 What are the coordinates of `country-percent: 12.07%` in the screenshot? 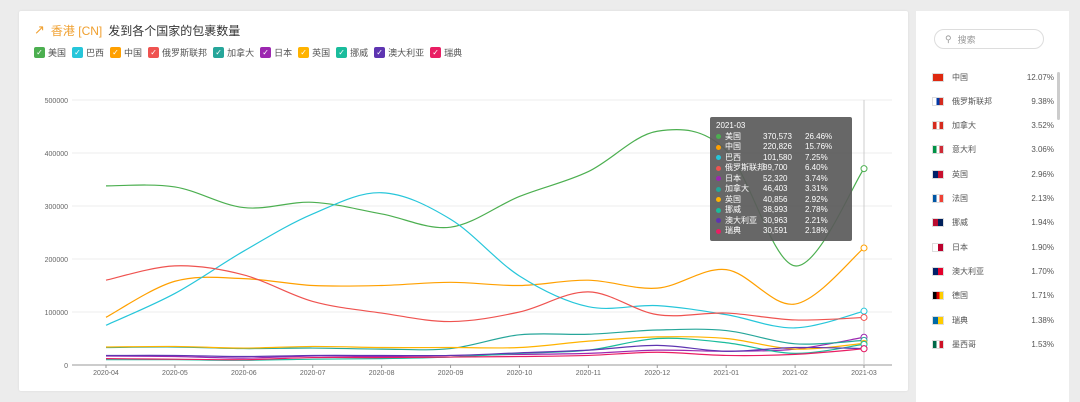 It's located at (1040, 77).